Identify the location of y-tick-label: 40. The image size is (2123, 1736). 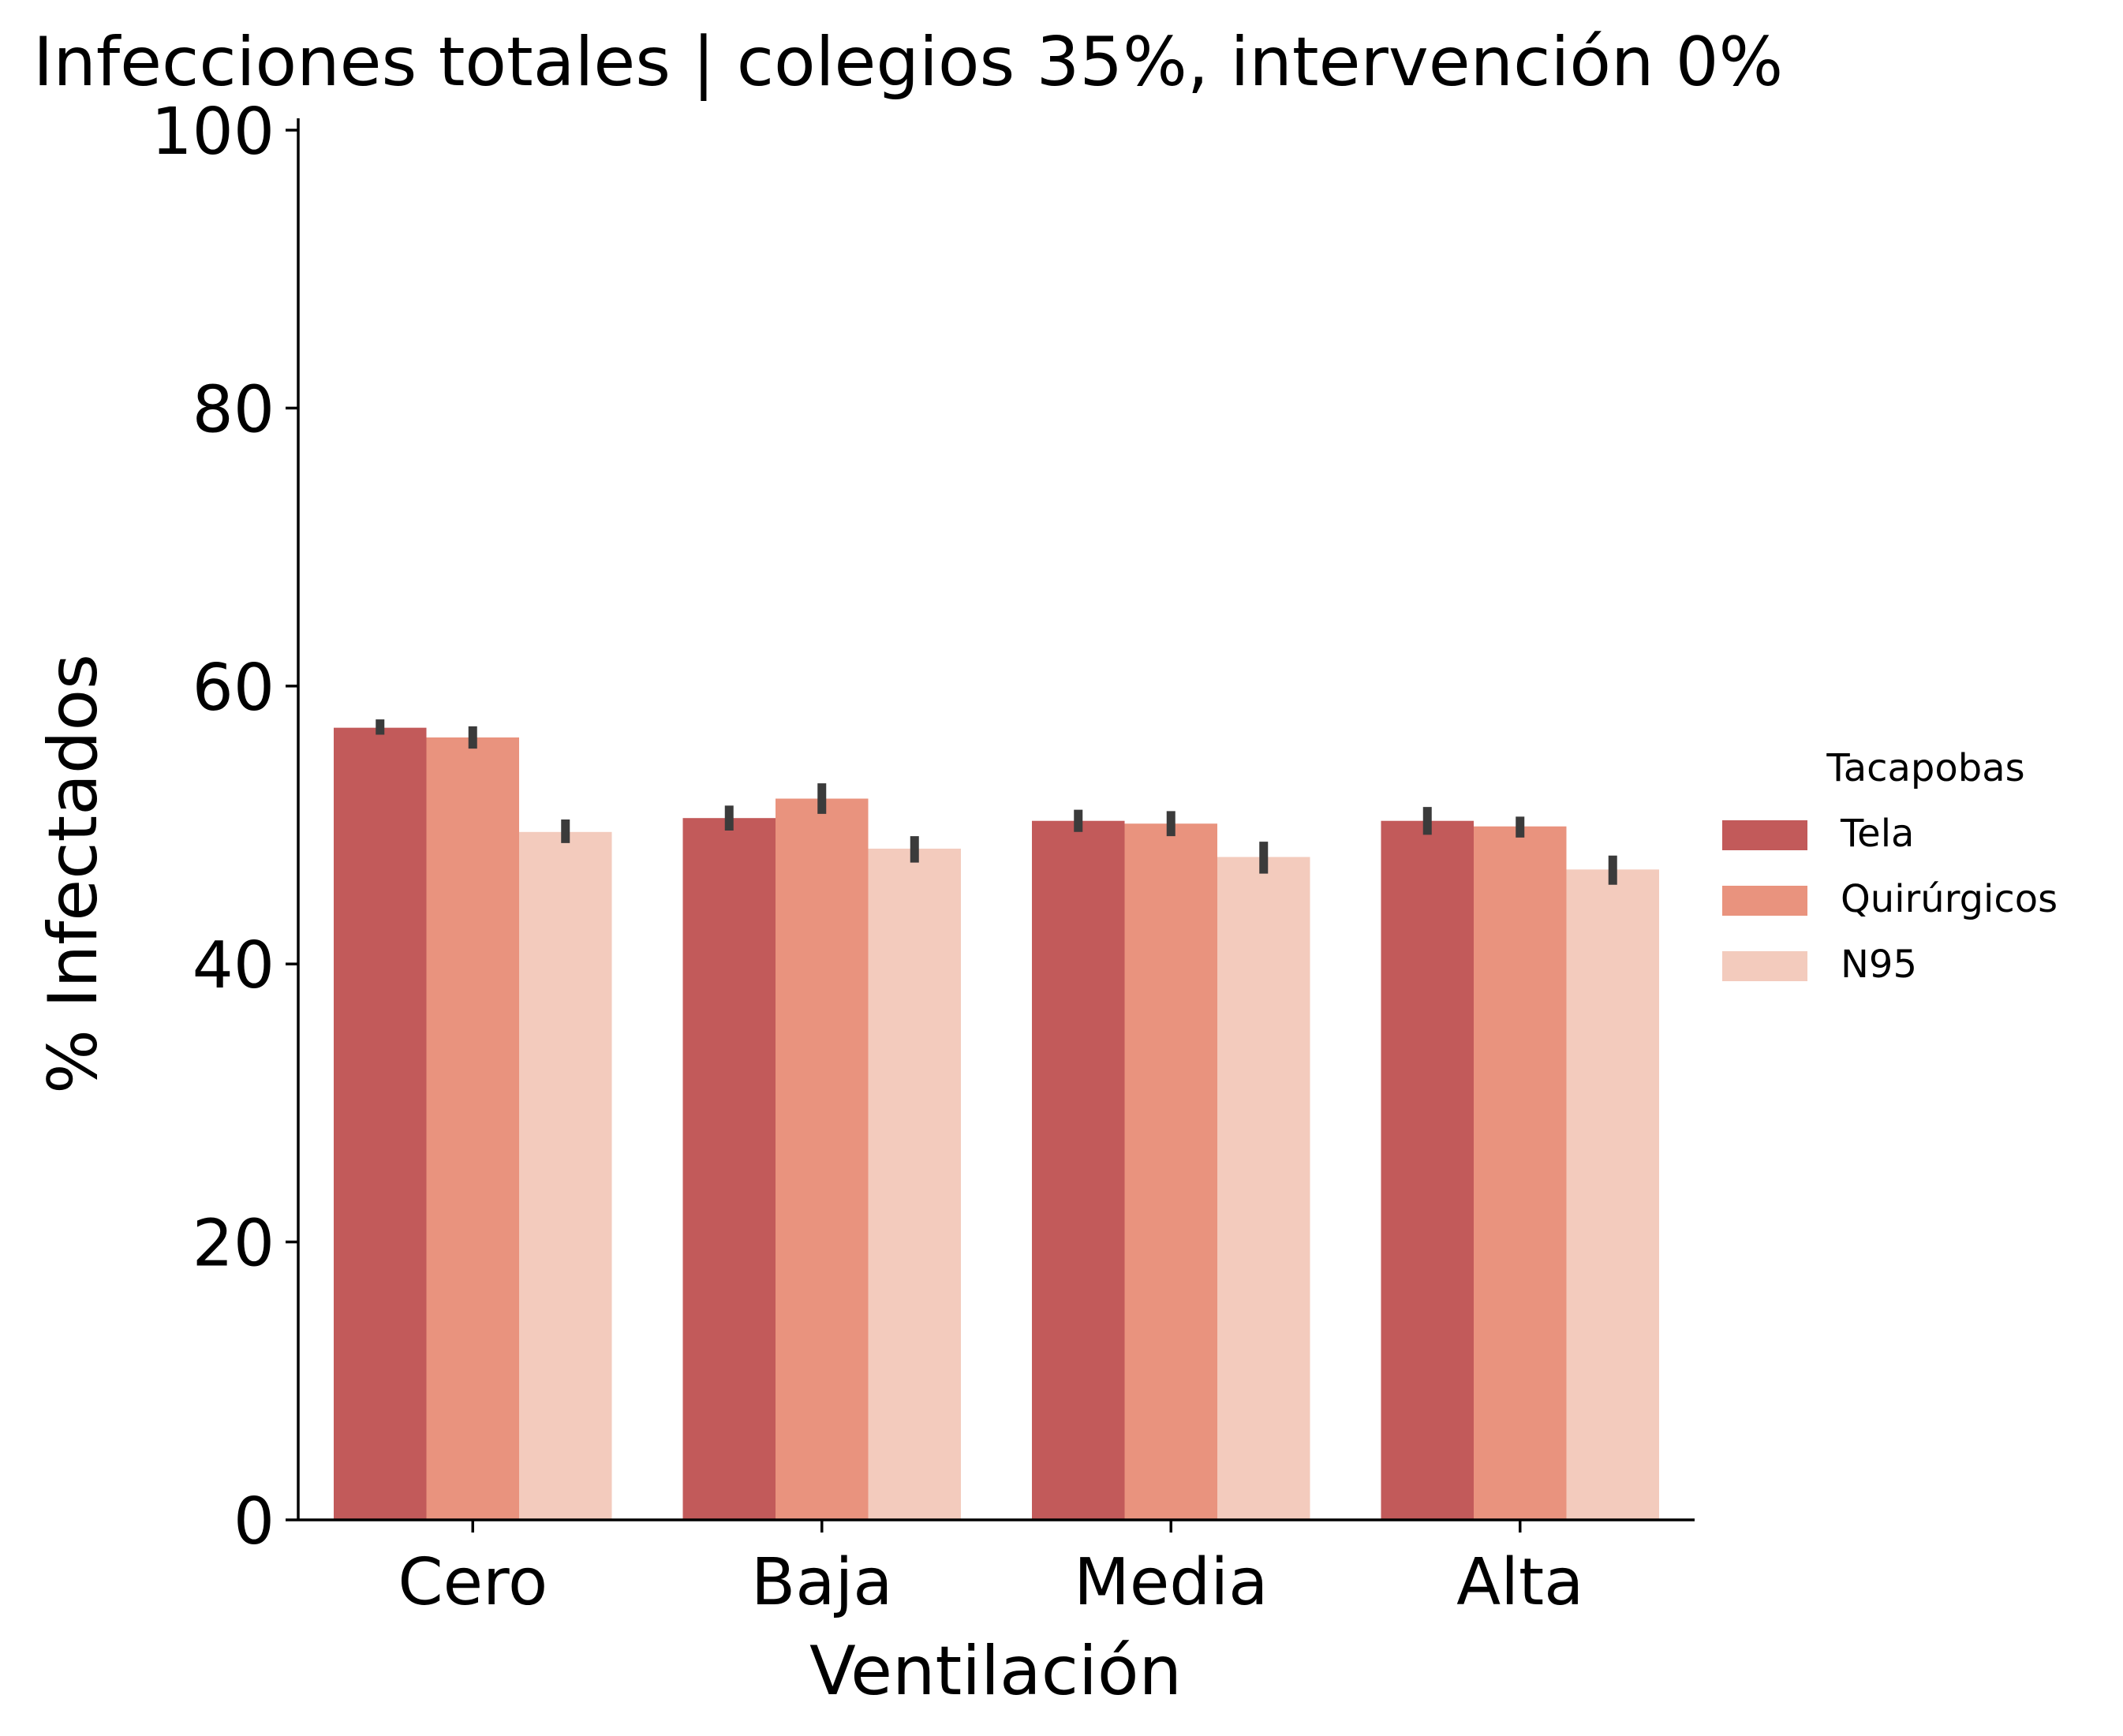
(233, 965).